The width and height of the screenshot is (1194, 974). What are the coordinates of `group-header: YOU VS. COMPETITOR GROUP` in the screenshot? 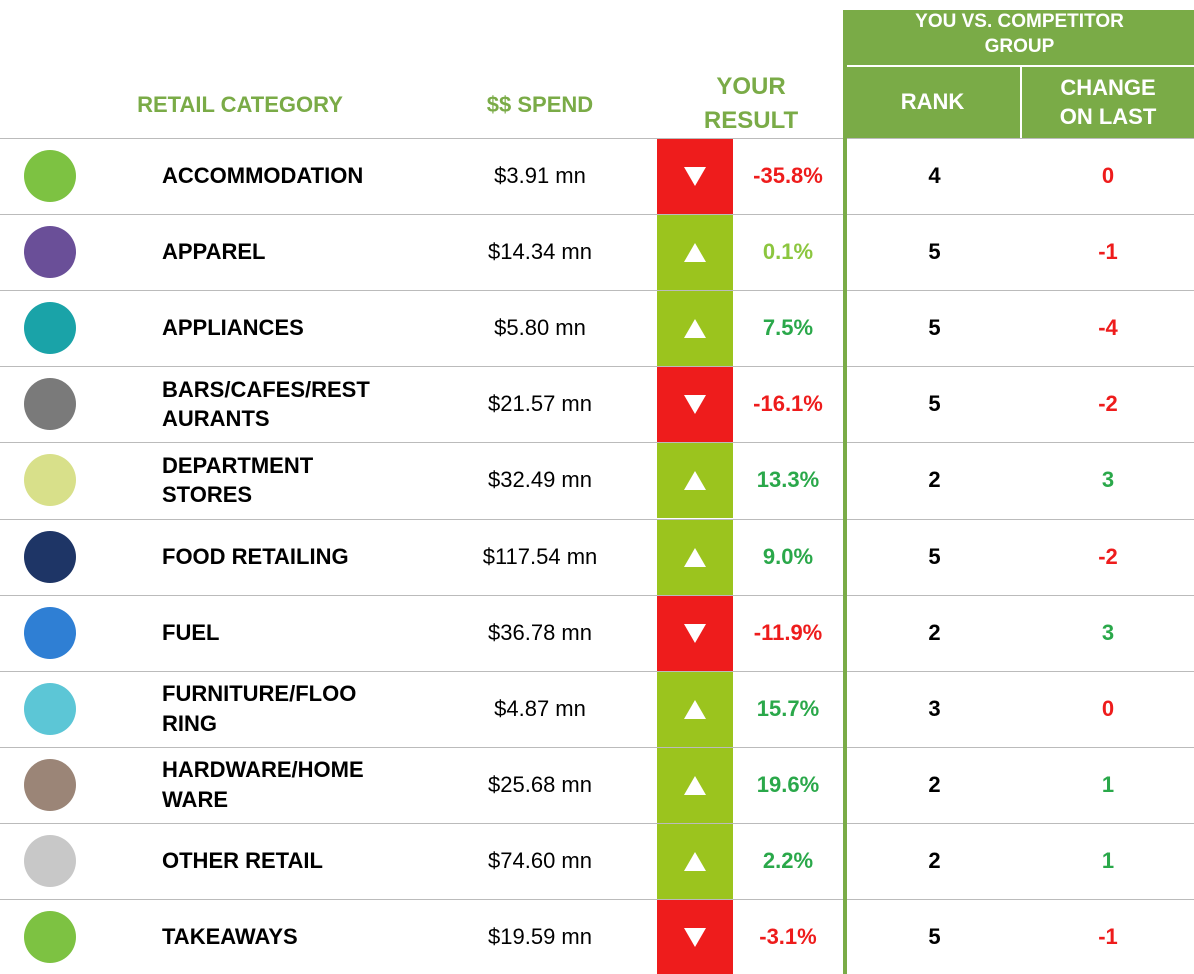 It's located at (1019, 34).